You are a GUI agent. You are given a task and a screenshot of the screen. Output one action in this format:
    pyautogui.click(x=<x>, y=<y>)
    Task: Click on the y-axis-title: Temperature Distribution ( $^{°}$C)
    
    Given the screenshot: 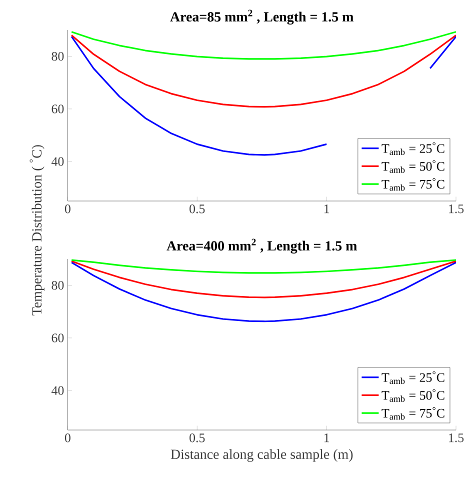 What is the action you would take?
    pyautogui.click(x=37, y=230)
    